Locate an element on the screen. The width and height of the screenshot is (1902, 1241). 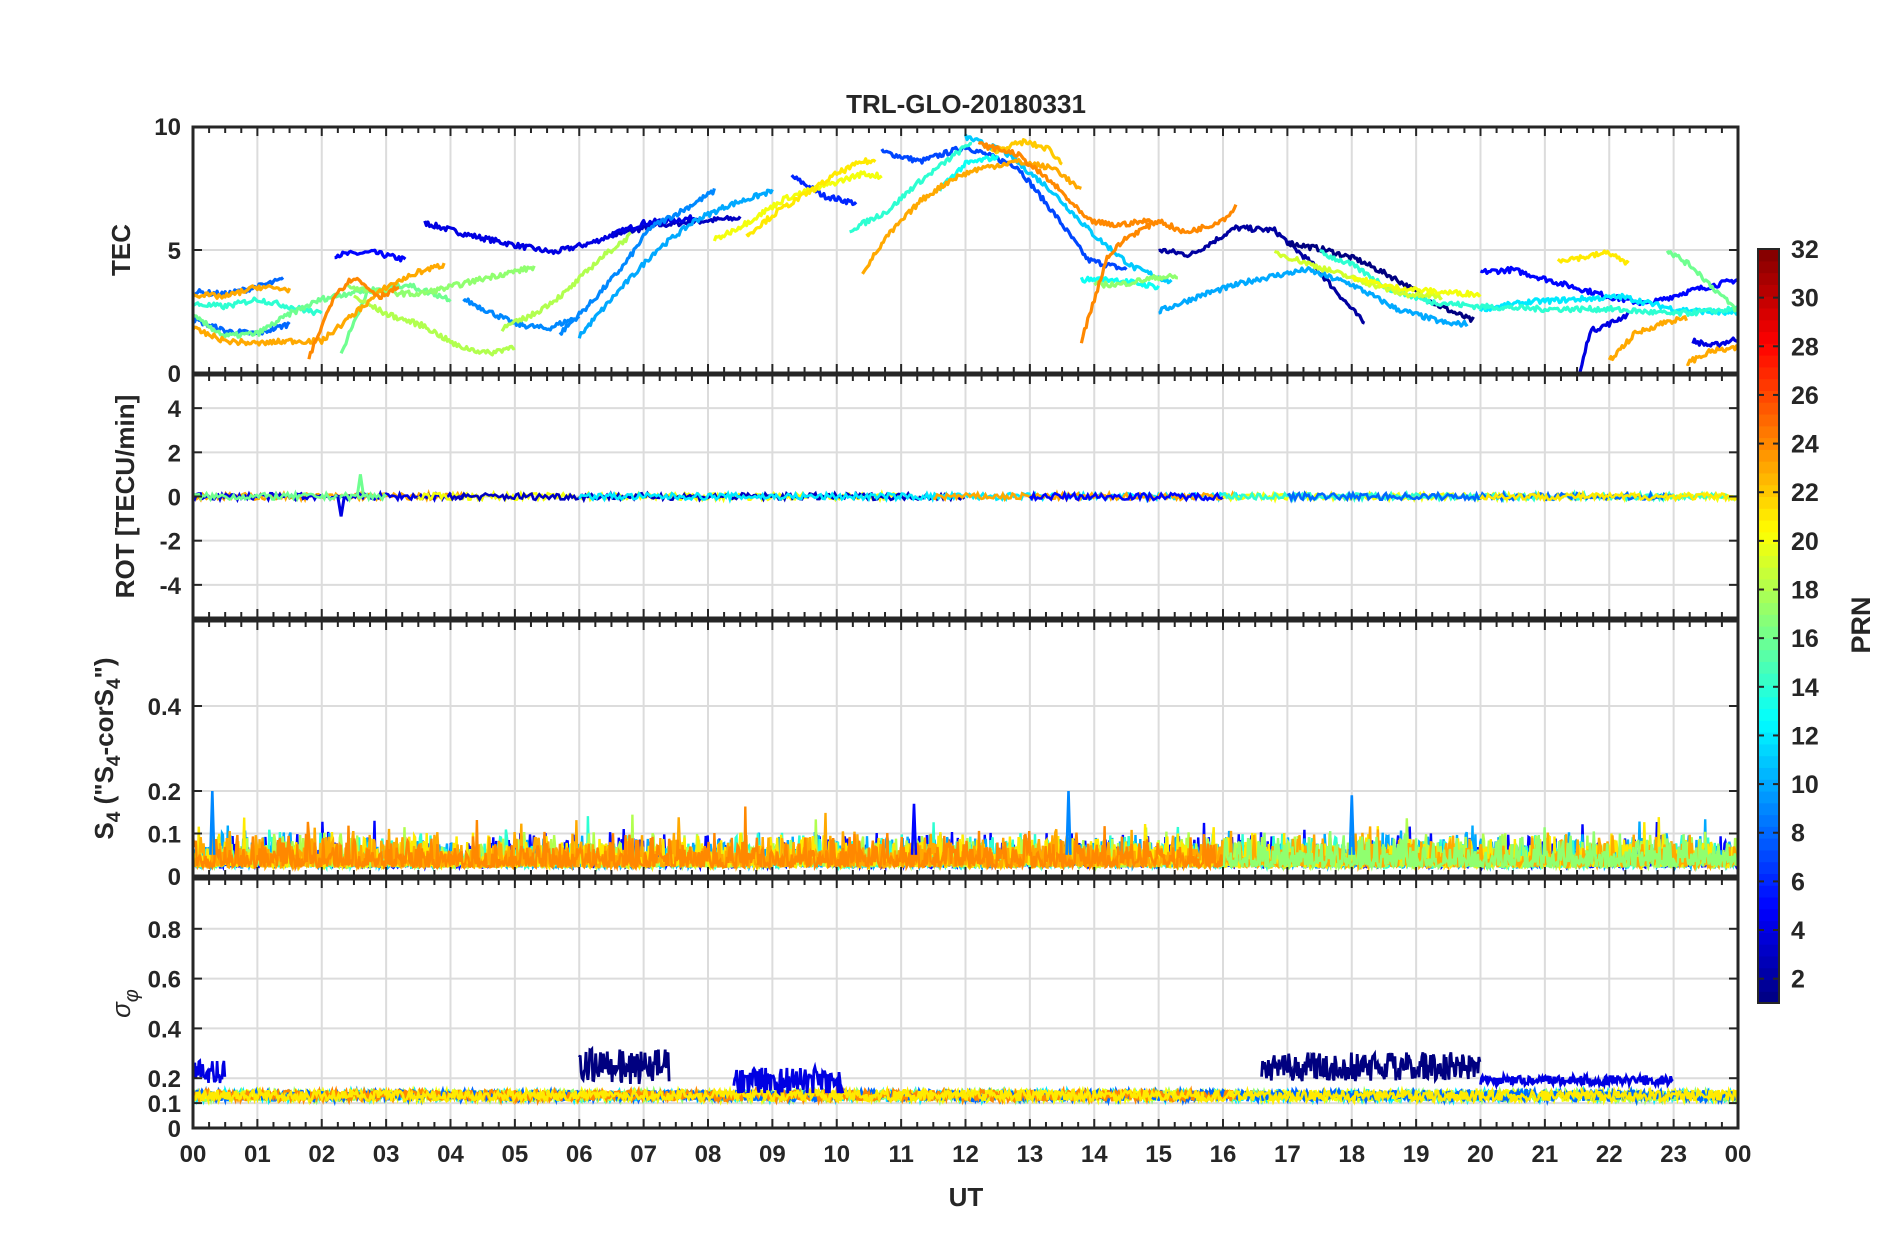
y-tick-label: 0.4 is located at coordinates (165, 707).